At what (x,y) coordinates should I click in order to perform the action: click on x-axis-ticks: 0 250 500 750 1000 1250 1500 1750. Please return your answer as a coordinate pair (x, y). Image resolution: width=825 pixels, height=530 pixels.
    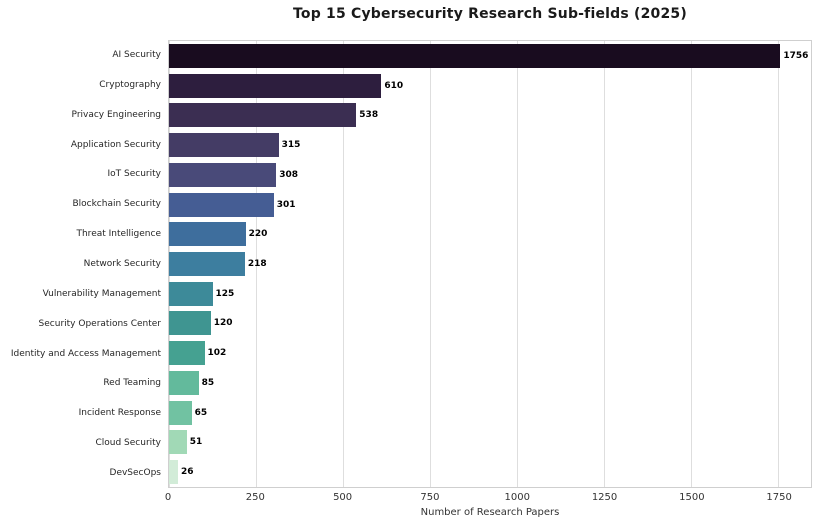
    Looking at the image, I should click on (488, 498).